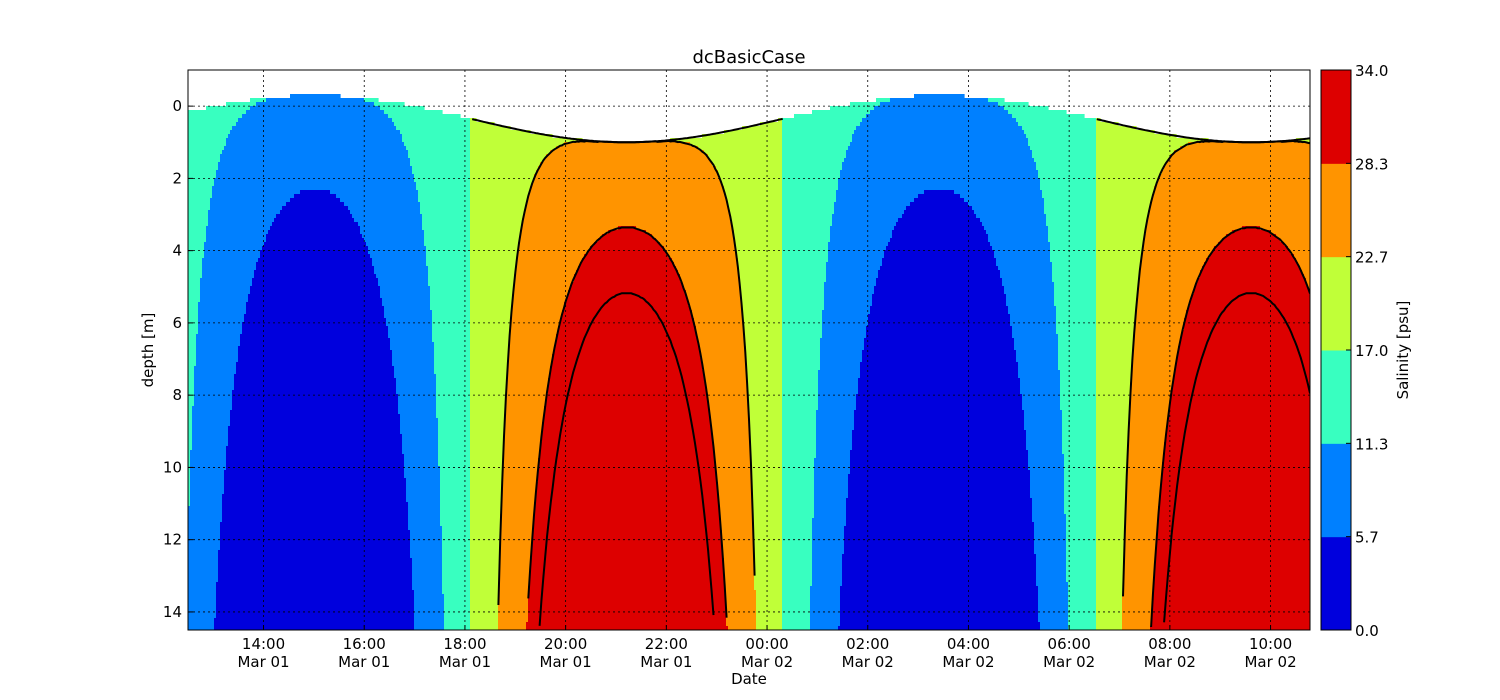 The image size is (1500, 700). I want to click on y-tick-label: 6, so click(177, 323).